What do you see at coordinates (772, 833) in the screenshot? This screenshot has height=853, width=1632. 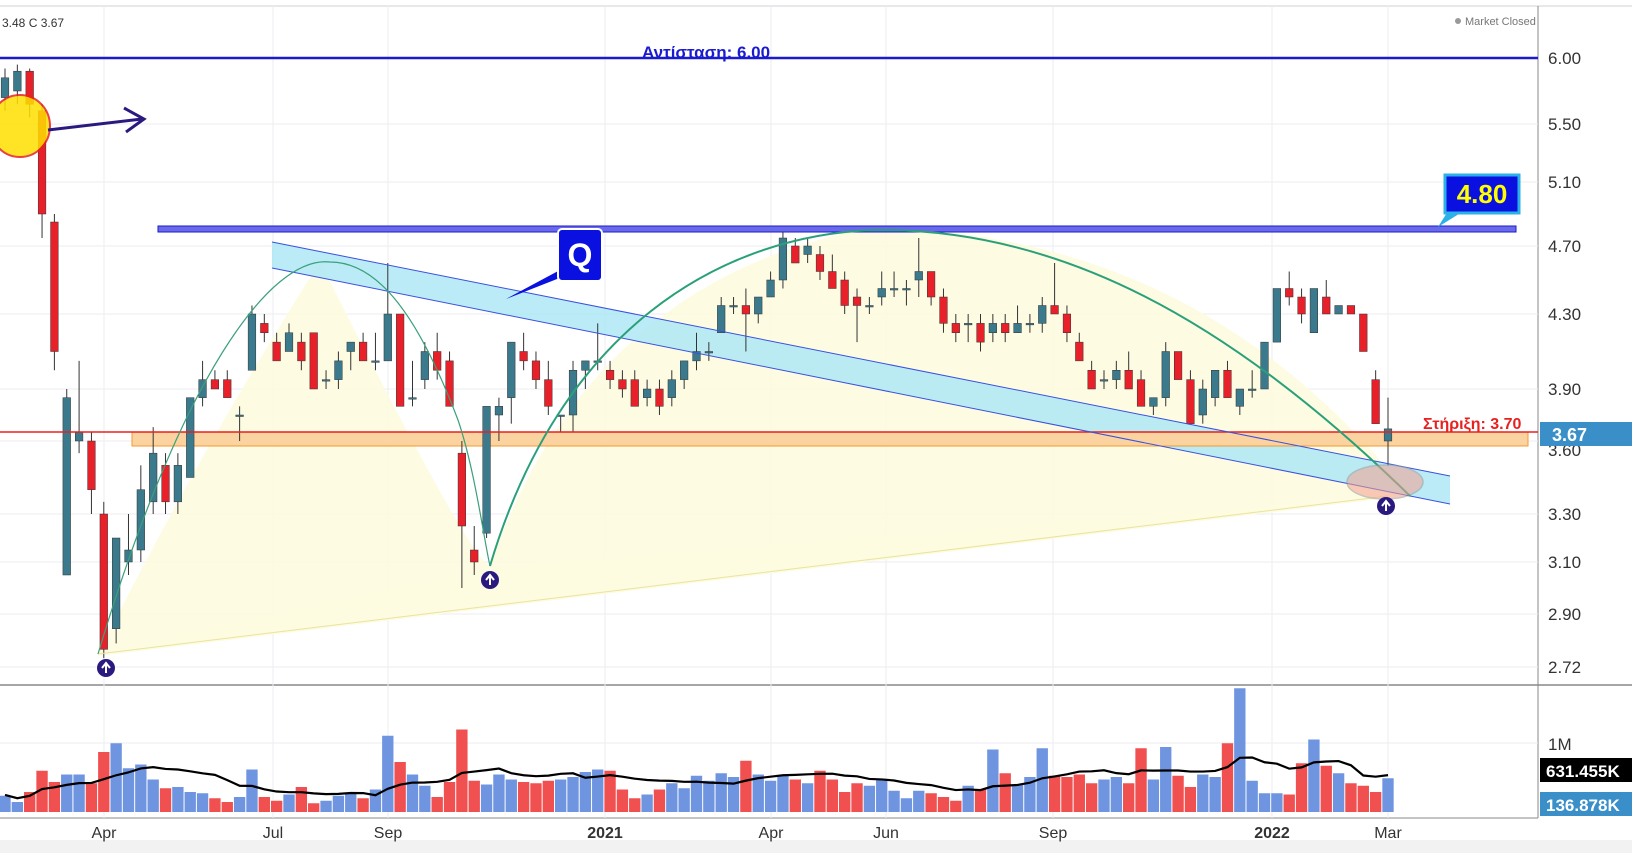 I see `time-label-apr: Apr` at bounding box center [772, 833].